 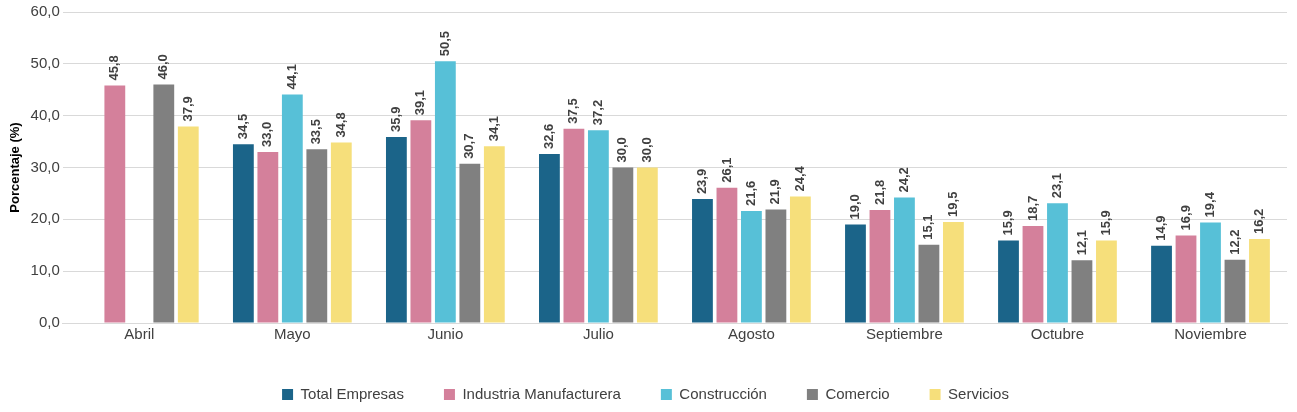 What do you see at coordinates (292, 334) in the screenshot?
I see `x-tick-label: Mayo` at bounding box center [292, 334].